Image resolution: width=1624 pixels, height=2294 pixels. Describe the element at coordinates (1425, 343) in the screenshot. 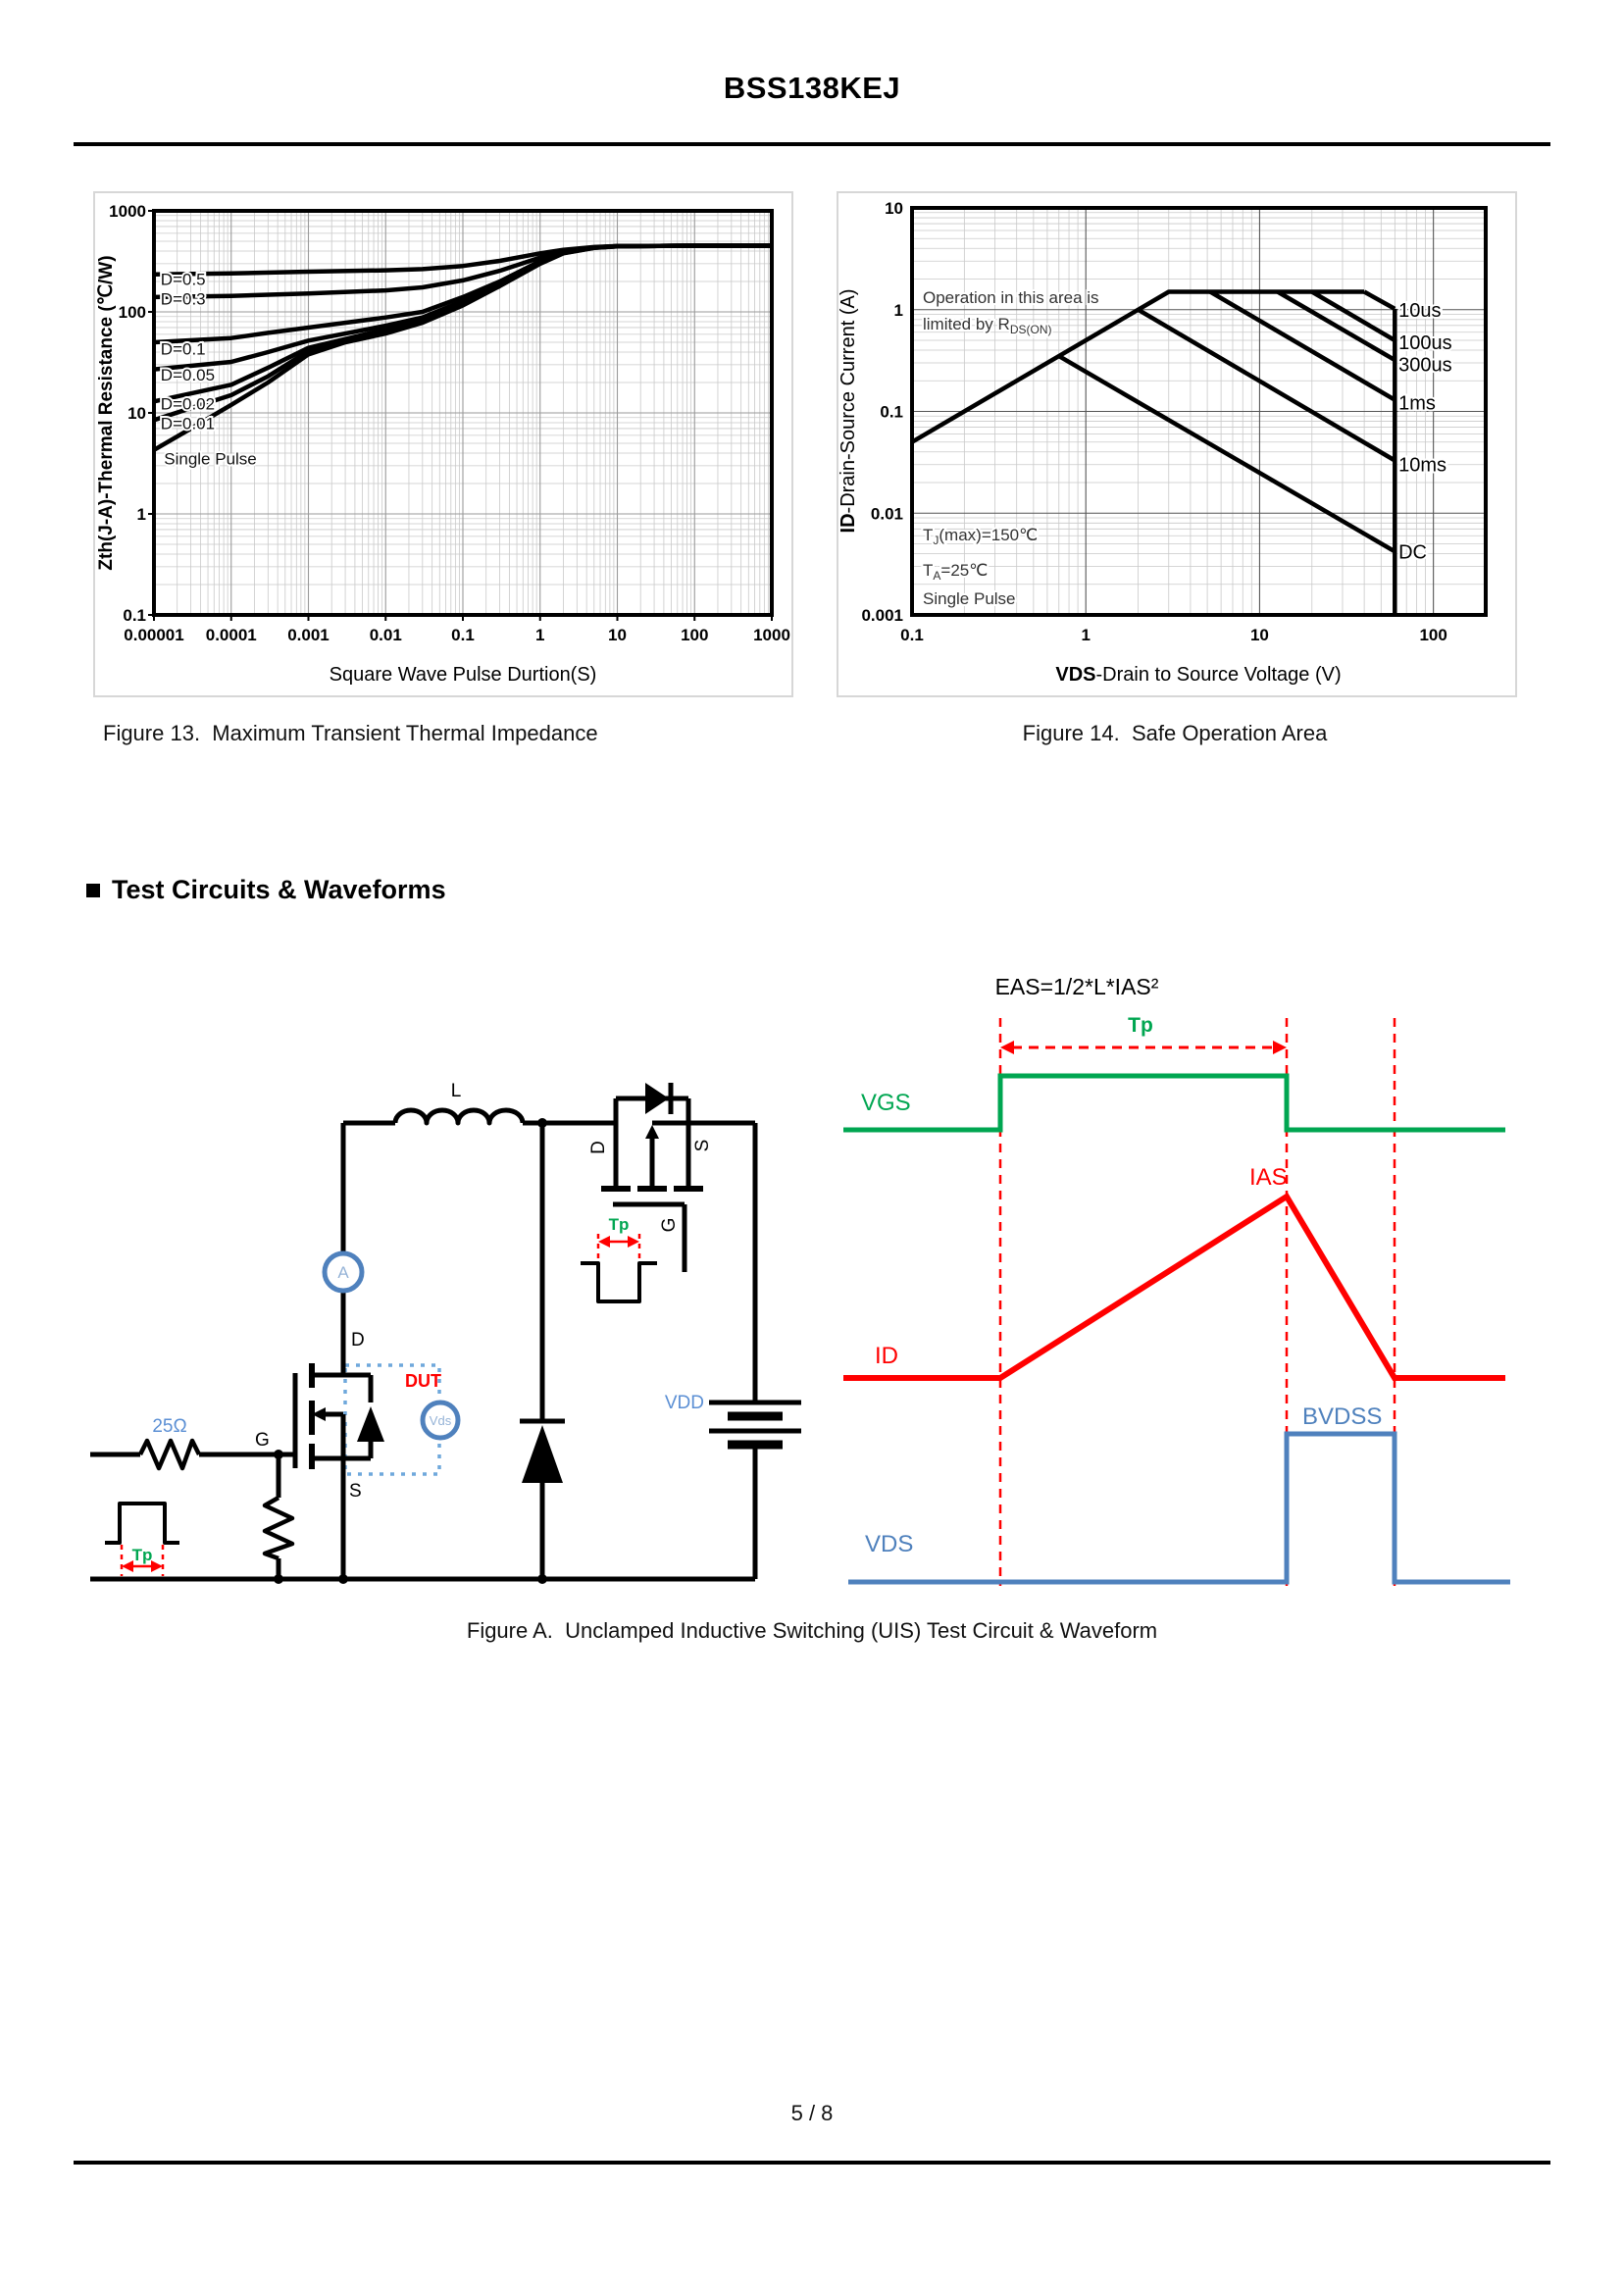

I see `svg-text: 100us` at that location.